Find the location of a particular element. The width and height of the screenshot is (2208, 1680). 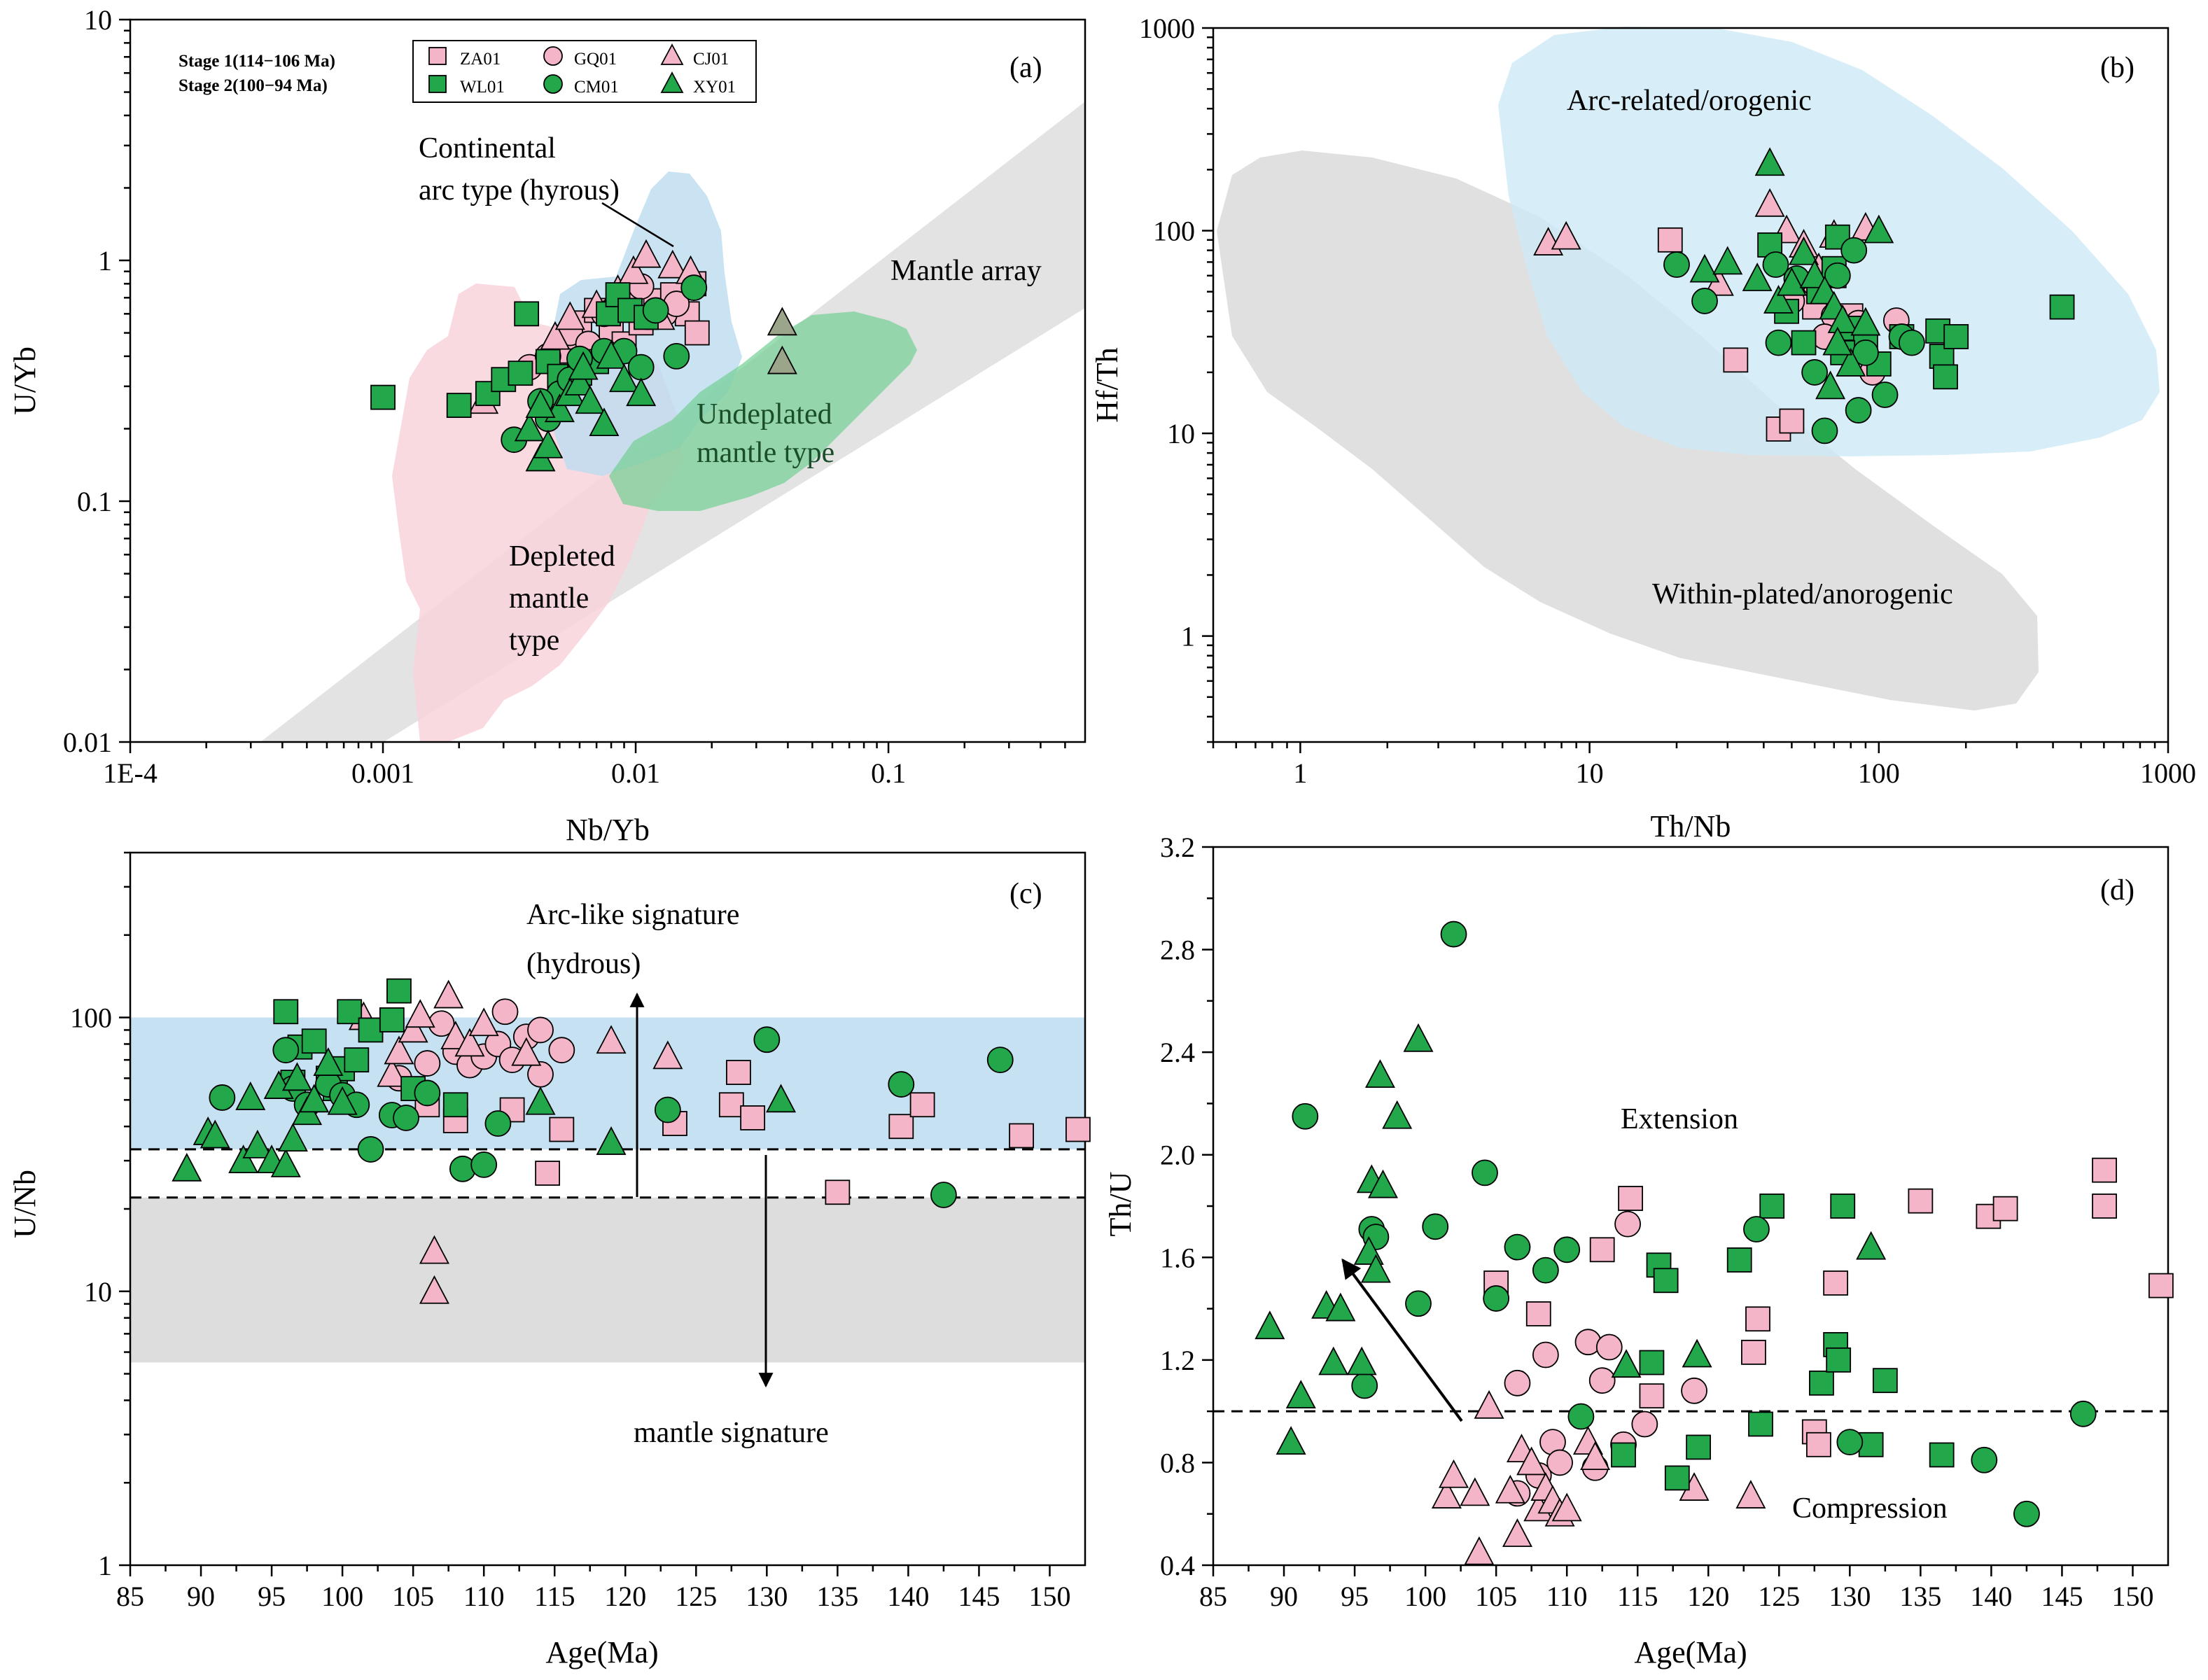

panel-b-xtick-label-0: 1 is located at coordinates (1300, 773).